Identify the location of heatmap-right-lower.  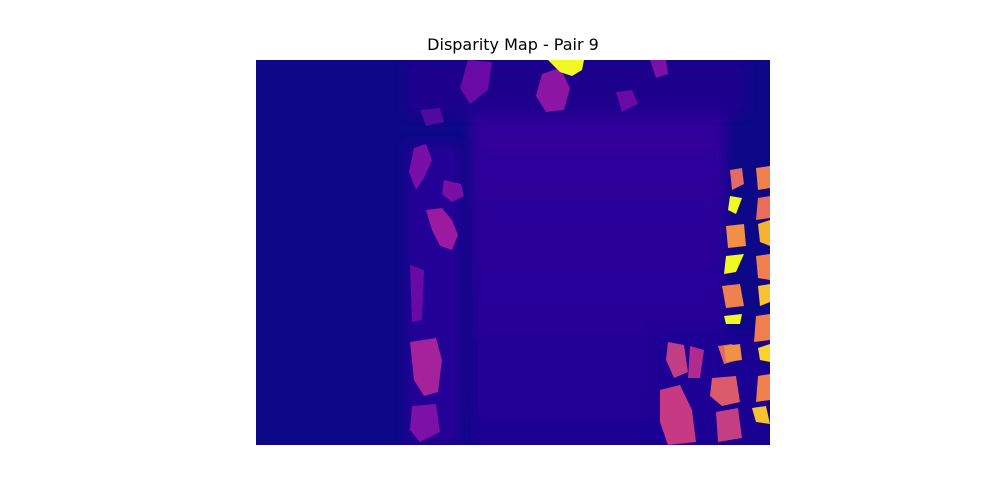
(713, 387).